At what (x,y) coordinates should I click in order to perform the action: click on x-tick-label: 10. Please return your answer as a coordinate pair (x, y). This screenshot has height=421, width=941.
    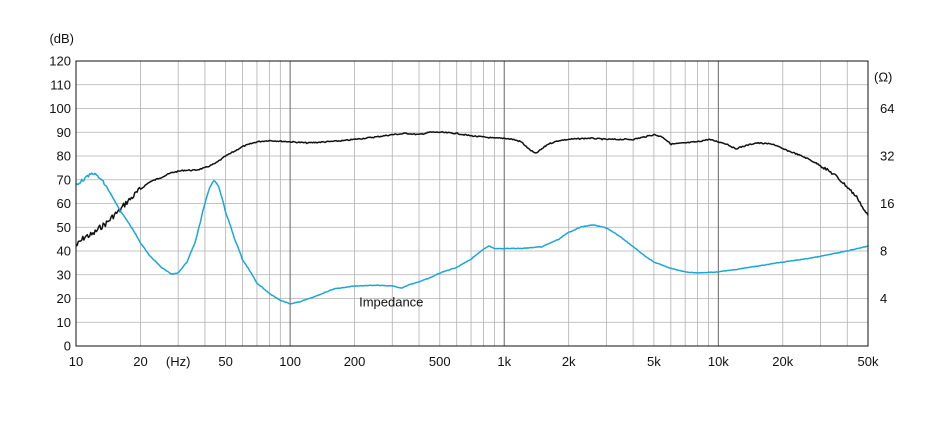
    Looking at the image, I should click on (76, 361).